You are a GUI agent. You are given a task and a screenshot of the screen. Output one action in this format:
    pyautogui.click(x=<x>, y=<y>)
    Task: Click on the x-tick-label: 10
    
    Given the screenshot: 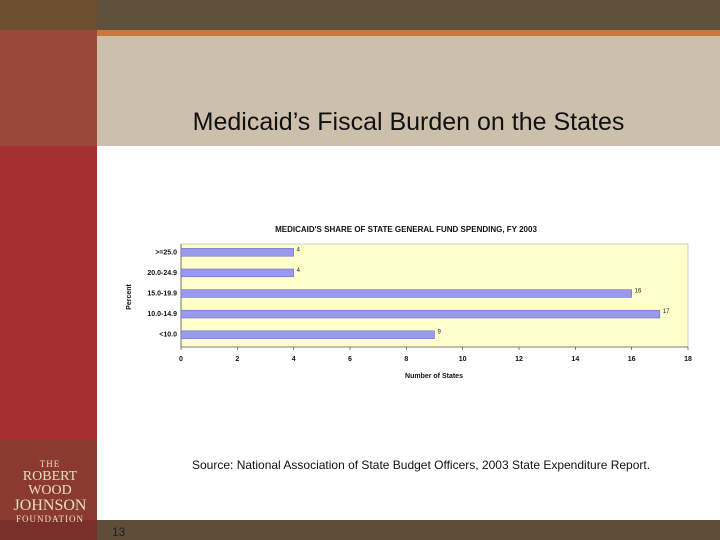 What is the action you would take?
    pyautogui.click(x=463, y=359)
    